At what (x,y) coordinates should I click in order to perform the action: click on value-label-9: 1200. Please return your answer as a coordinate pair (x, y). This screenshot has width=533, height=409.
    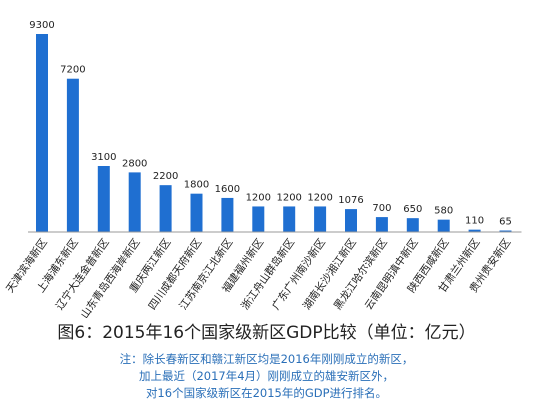
    Looking at the image, I should click on (288, 197).